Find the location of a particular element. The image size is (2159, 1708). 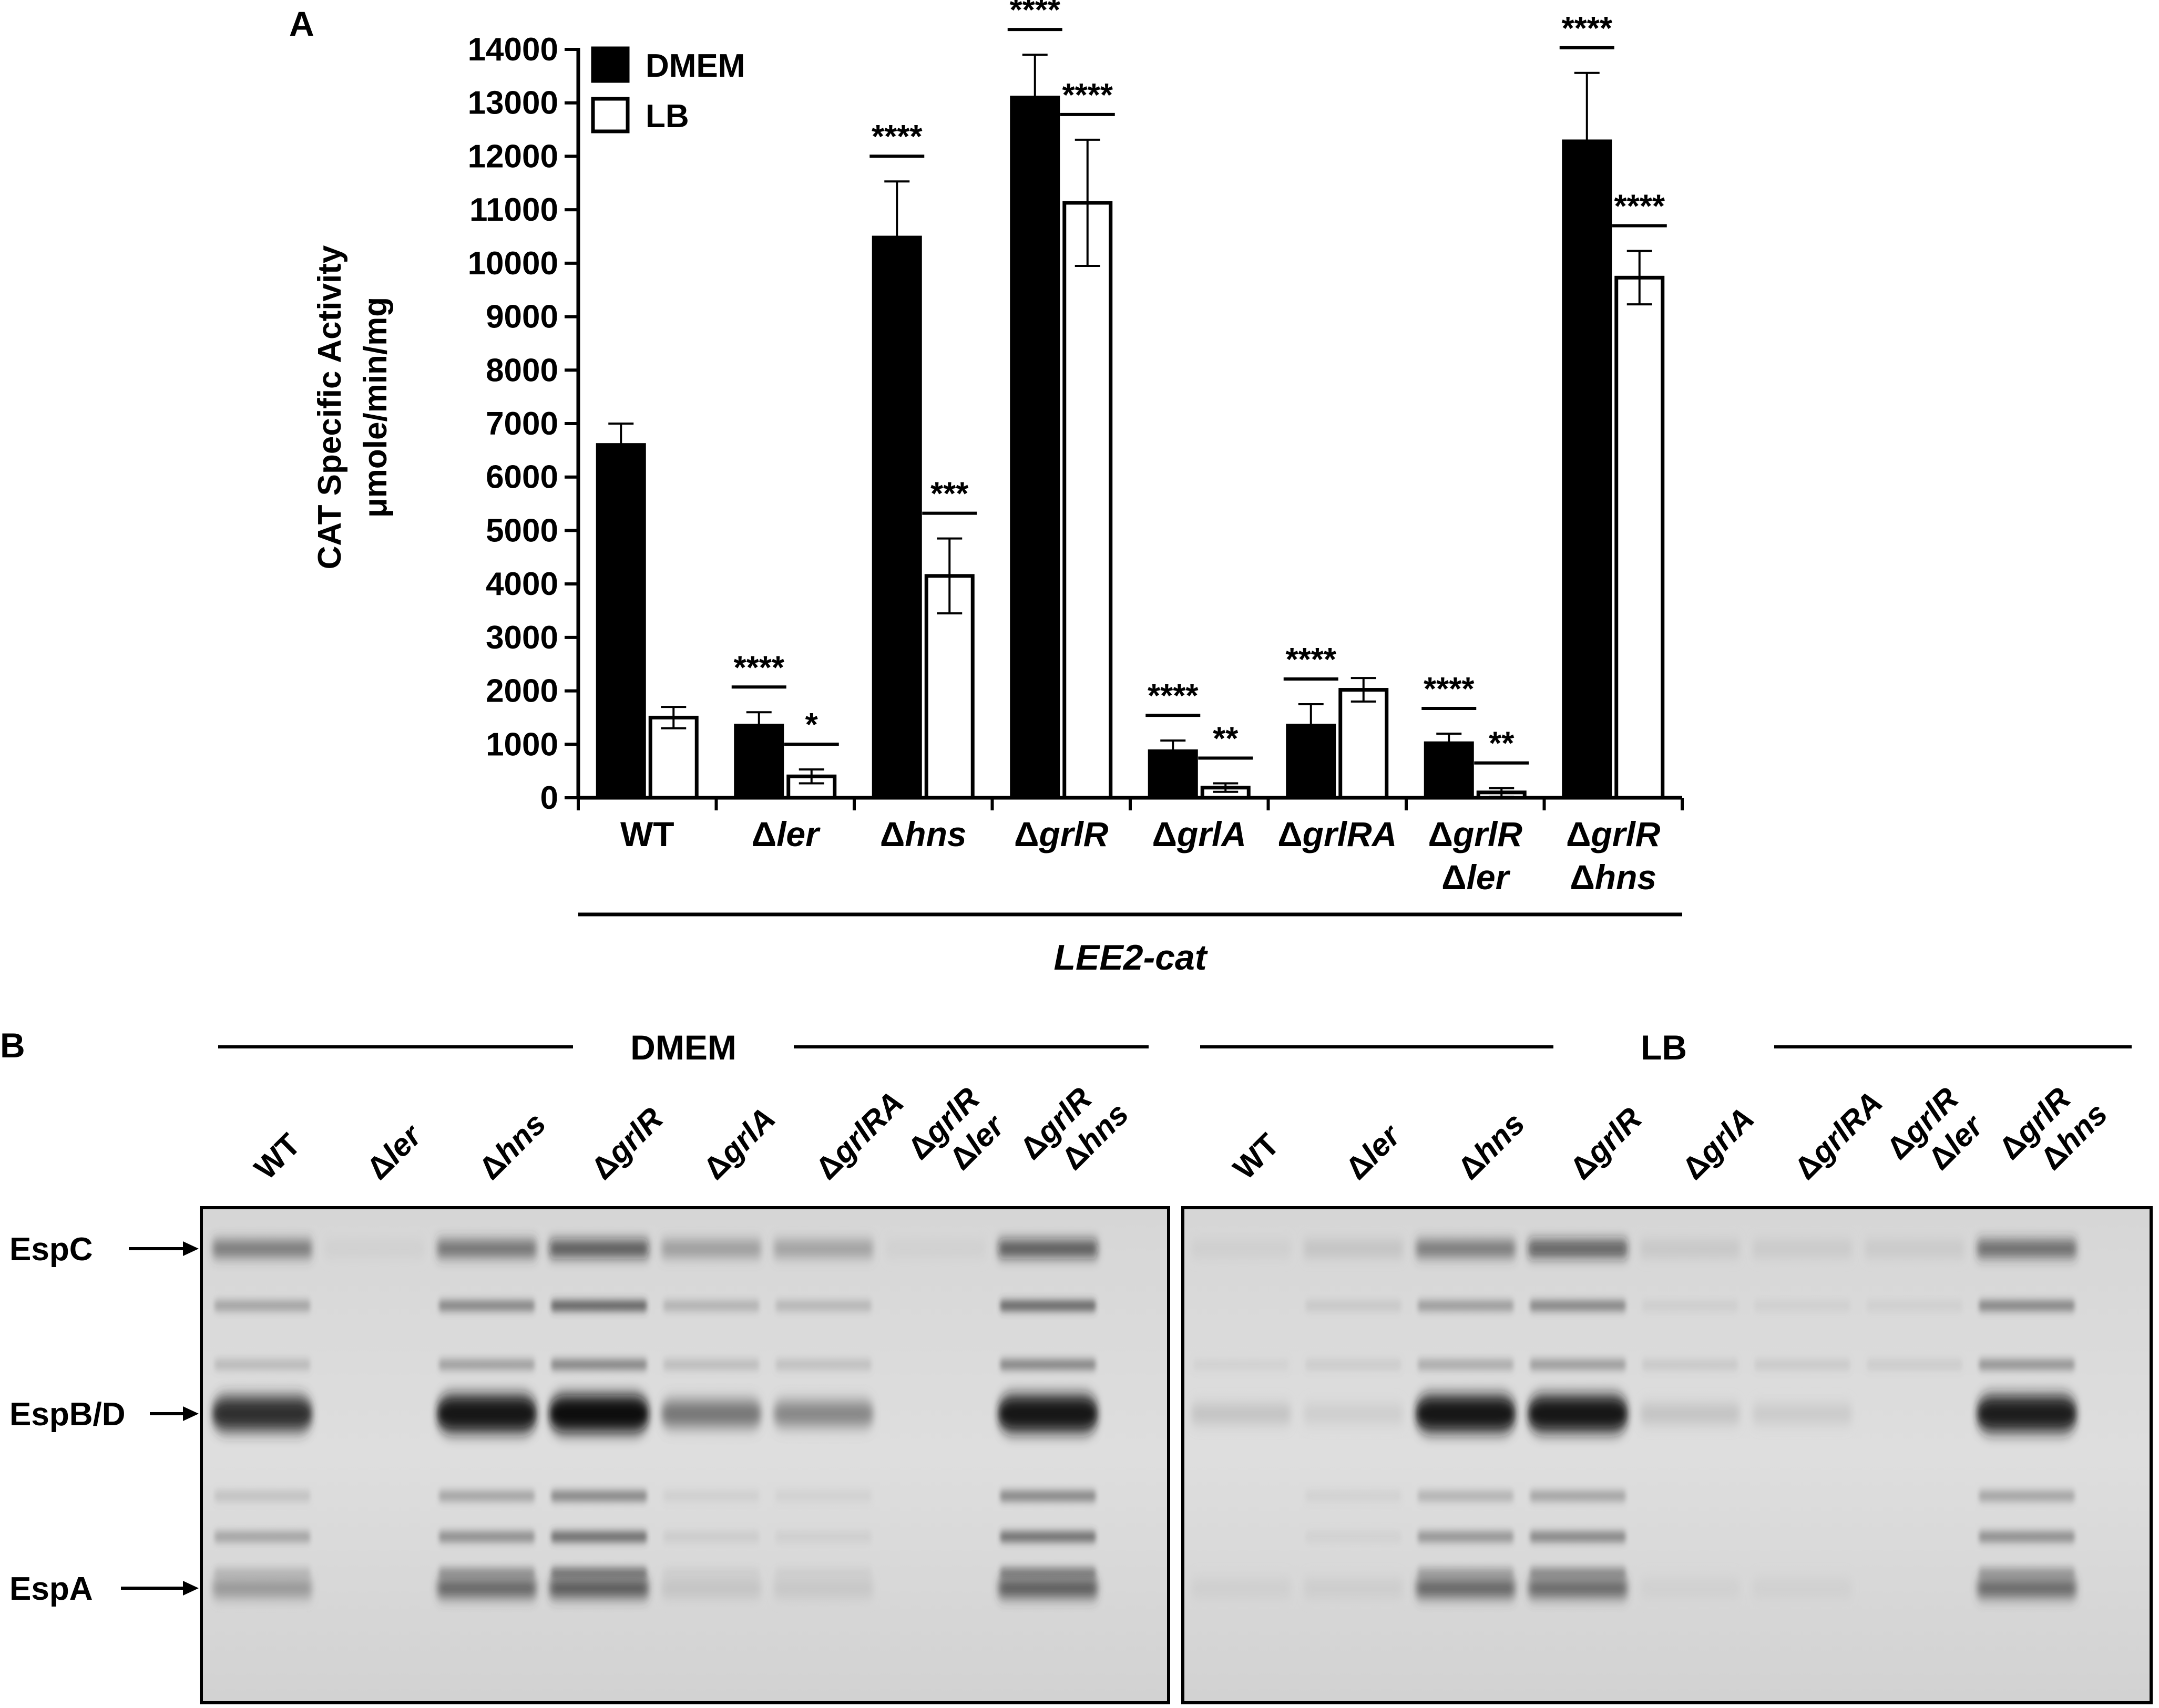

y-tick-label: 0 is located at coordinates (549, 798).